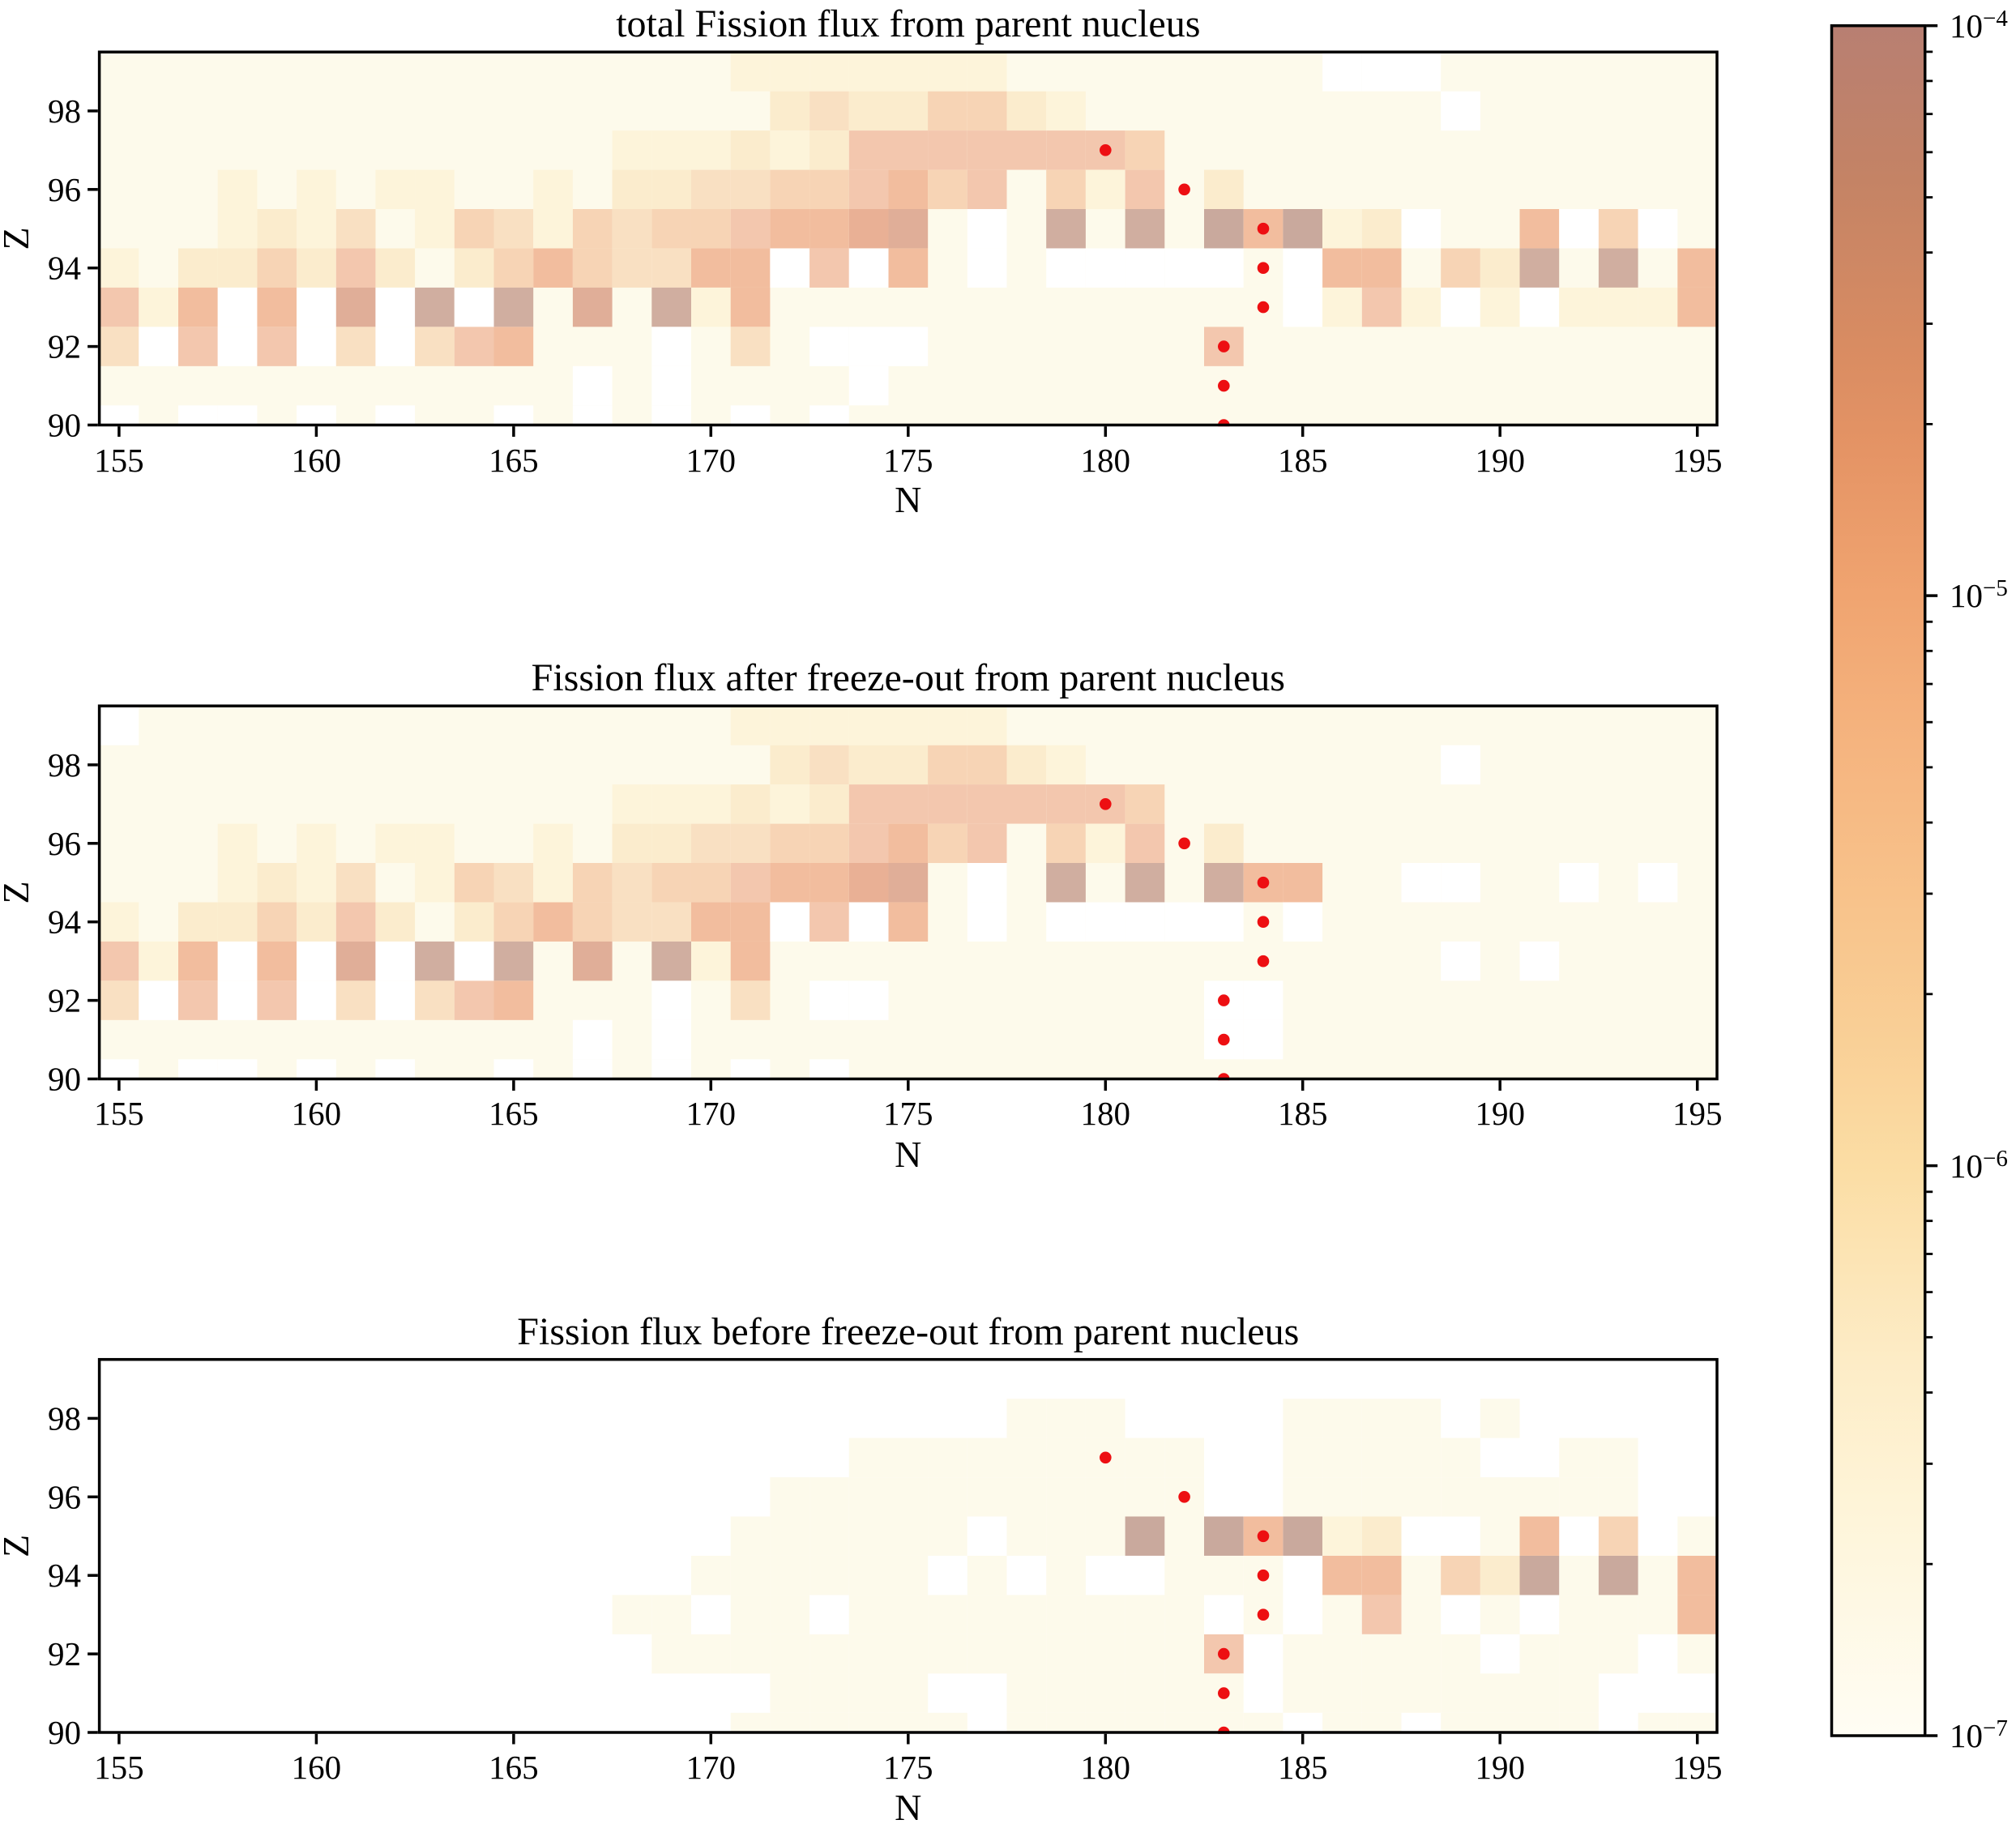 The height and width of the screenshot is (1824, 2016). What do you see at coordinates (1979, 594) in the screenshot?
I see `svg-text: 10−5` at bounding box center [1979, 594].